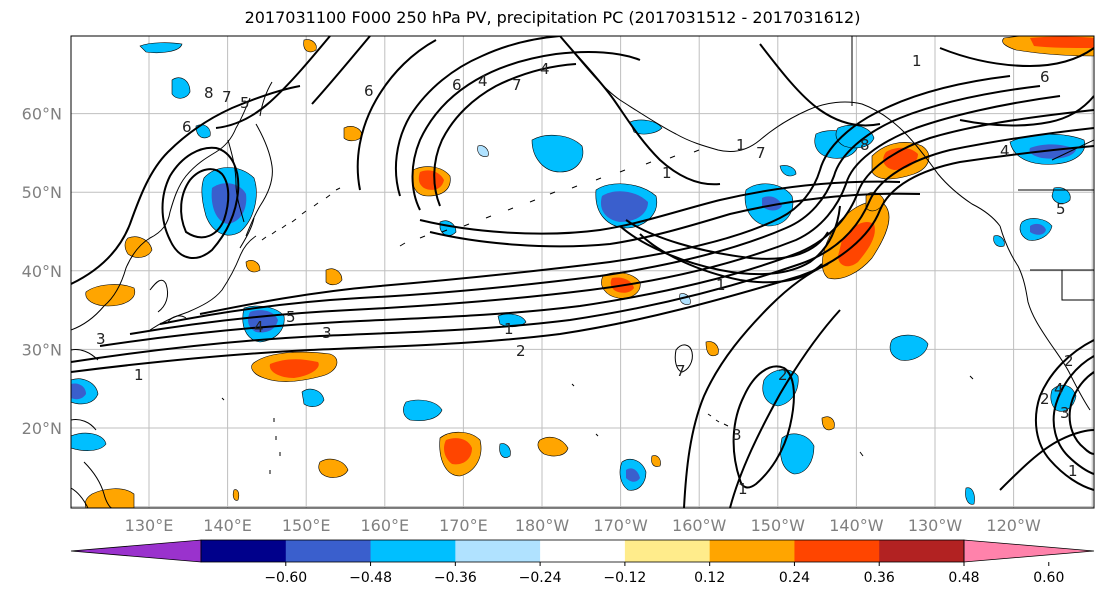 This screenshot has height=601, width=1105. I want to click on colorbar-extend-high, so click(1029, 551).